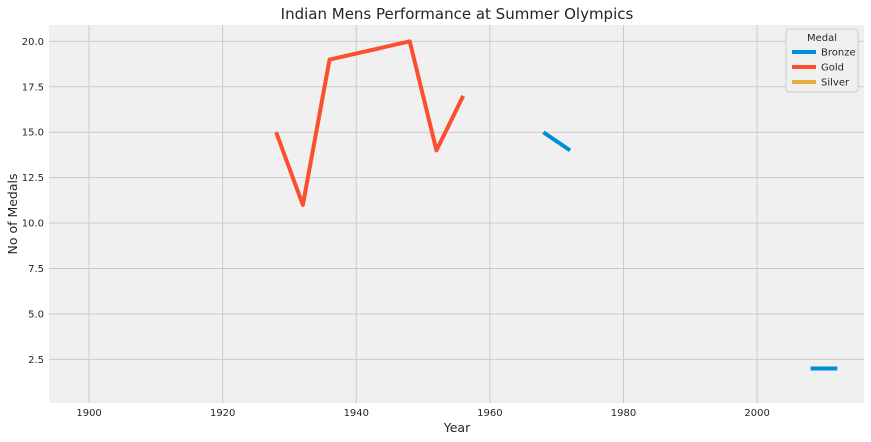  What do you see at coordinates (88, 413) in the screenshot?
I see `x-tick-label: 1900` at bounding box center [88, 413].